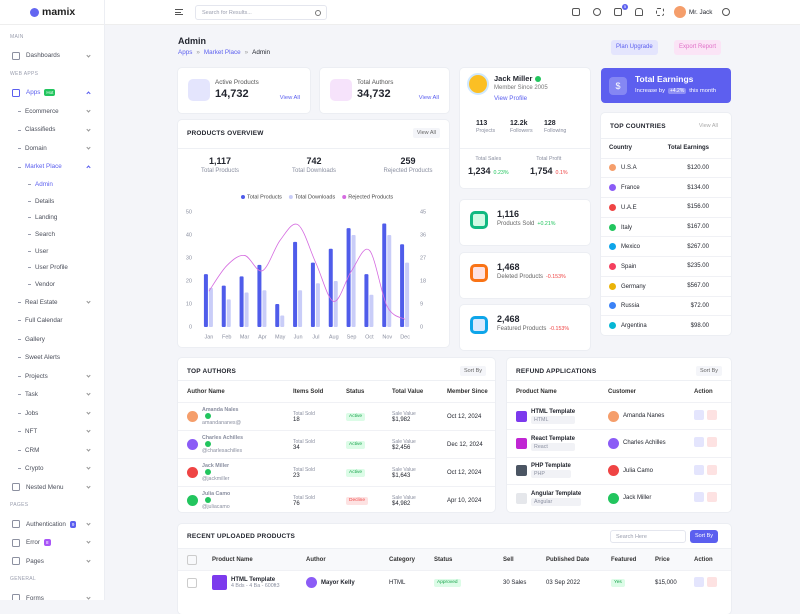 The width and height of the screenshot is (800, 614). What do you see at coordinates (222, 52) in the screenshot?
I see `breadcrumb-item: Market Place` at bounding box center [222, 52].